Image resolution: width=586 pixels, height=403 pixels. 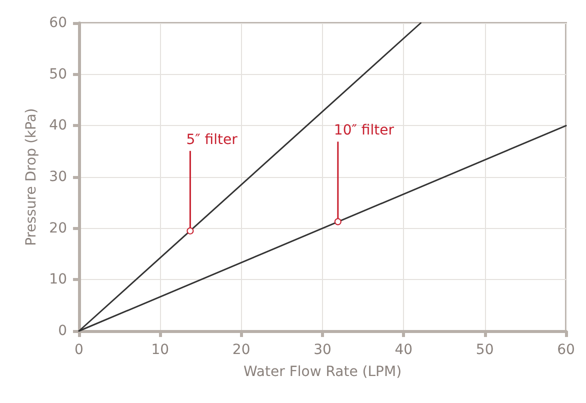 What do you see at coordinates (485, 350) in the screenshot?
I see `x-tick-label: 50` at bounding box center [485, 350].